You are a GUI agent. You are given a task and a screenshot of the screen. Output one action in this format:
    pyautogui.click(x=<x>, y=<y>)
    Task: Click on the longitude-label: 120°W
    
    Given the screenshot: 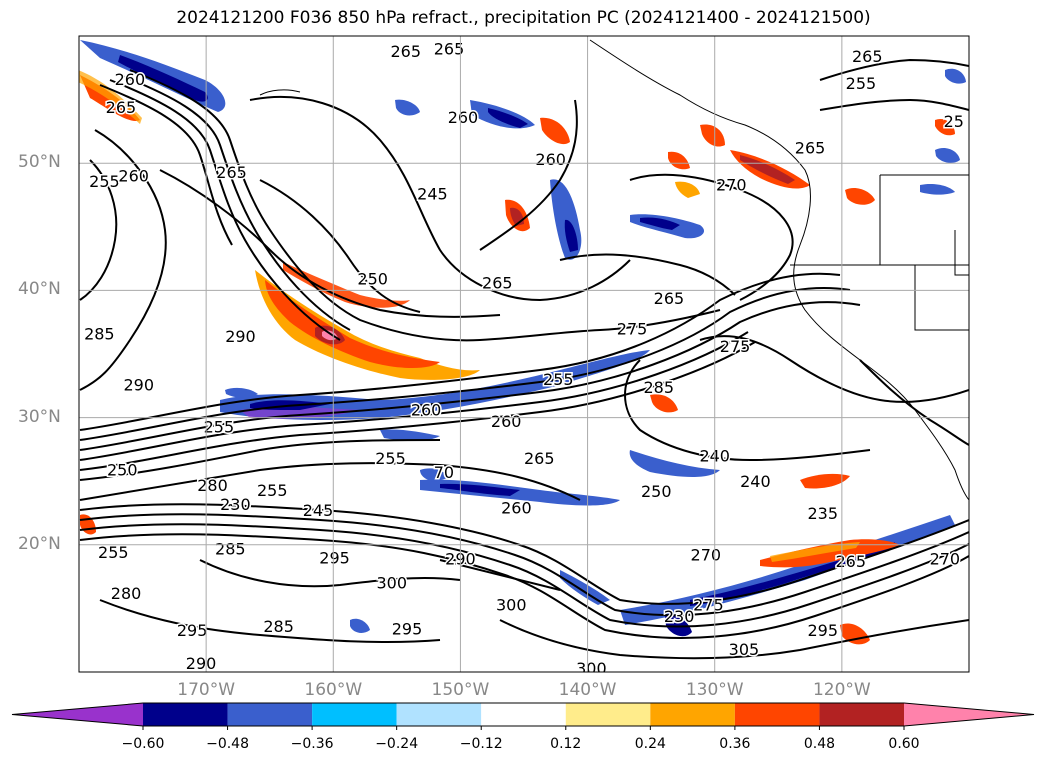 What is the action you would take?
    pyautogui.click(x=841, y=690)
    